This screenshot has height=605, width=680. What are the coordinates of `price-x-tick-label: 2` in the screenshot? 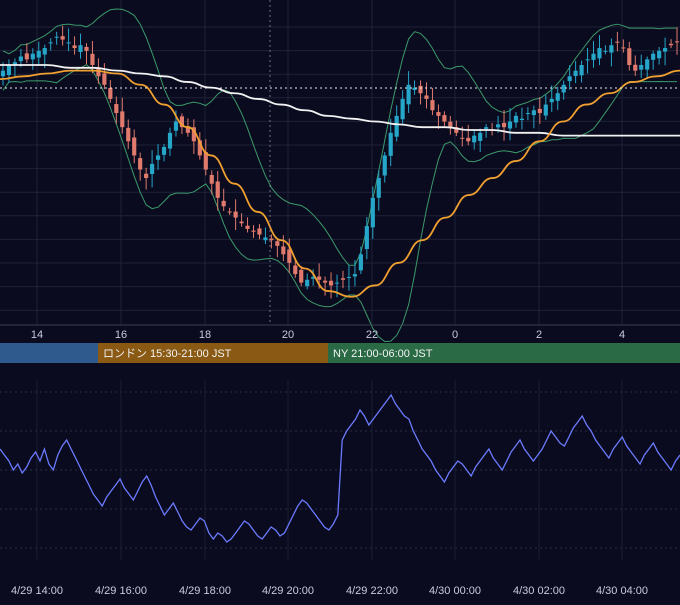 It's located at (539, 335).